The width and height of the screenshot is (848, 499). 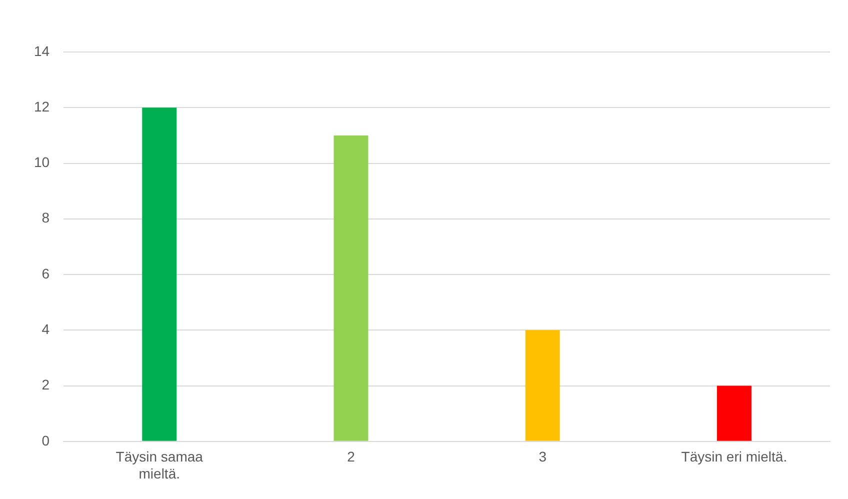 What do you see at coordinates (46, 218) in the screenshot?
I see `y-tick-label: 8` at bounding box center [46, 218].